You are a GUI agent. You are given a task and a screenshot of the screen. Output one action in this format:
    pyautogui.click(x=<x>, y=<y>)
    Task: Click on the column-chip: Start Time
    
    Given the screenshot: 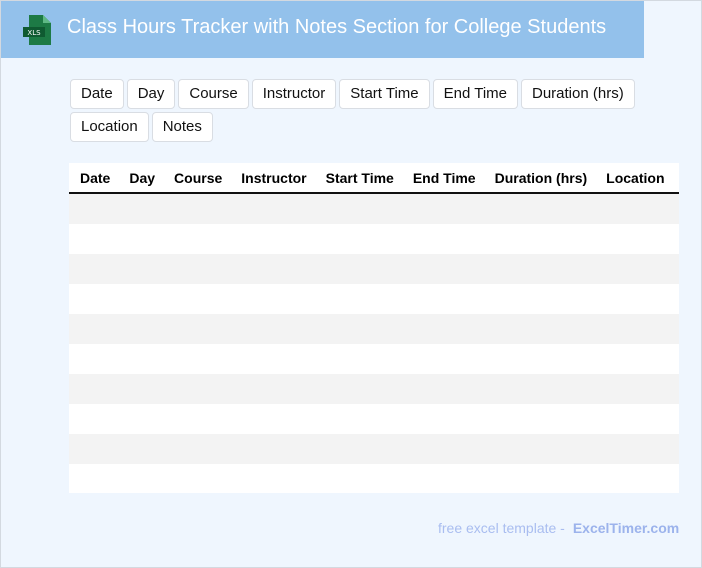 What is the action you would take?
    pyautogui.click(x=384, y=94)
    